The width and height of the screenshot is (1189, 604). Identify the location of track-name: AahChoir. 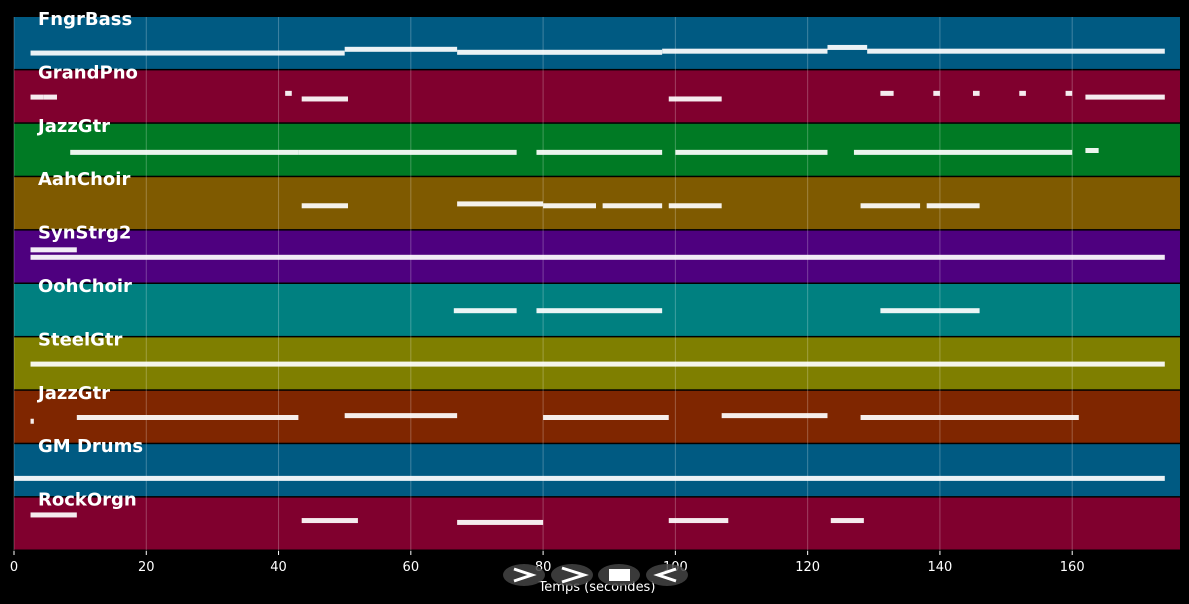
(84, 179).